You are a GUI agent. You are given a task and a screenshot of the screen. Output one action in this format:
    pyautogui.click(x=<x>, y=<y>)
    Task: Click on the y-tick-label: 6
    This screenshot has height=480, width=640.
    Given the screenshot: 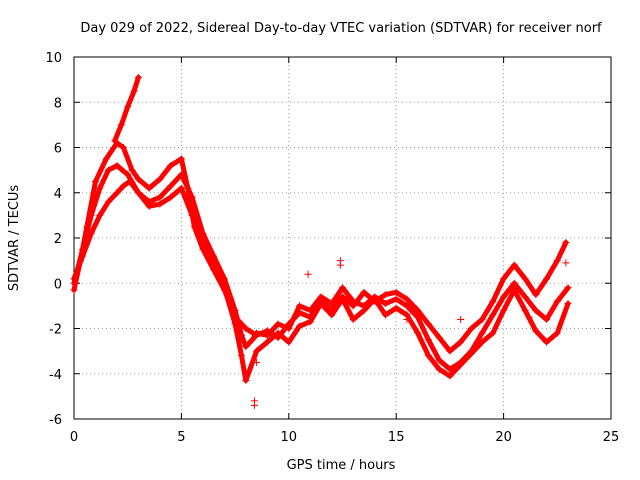 What is the action you would take?
    pyautogui.click(x=58, y=149)
    